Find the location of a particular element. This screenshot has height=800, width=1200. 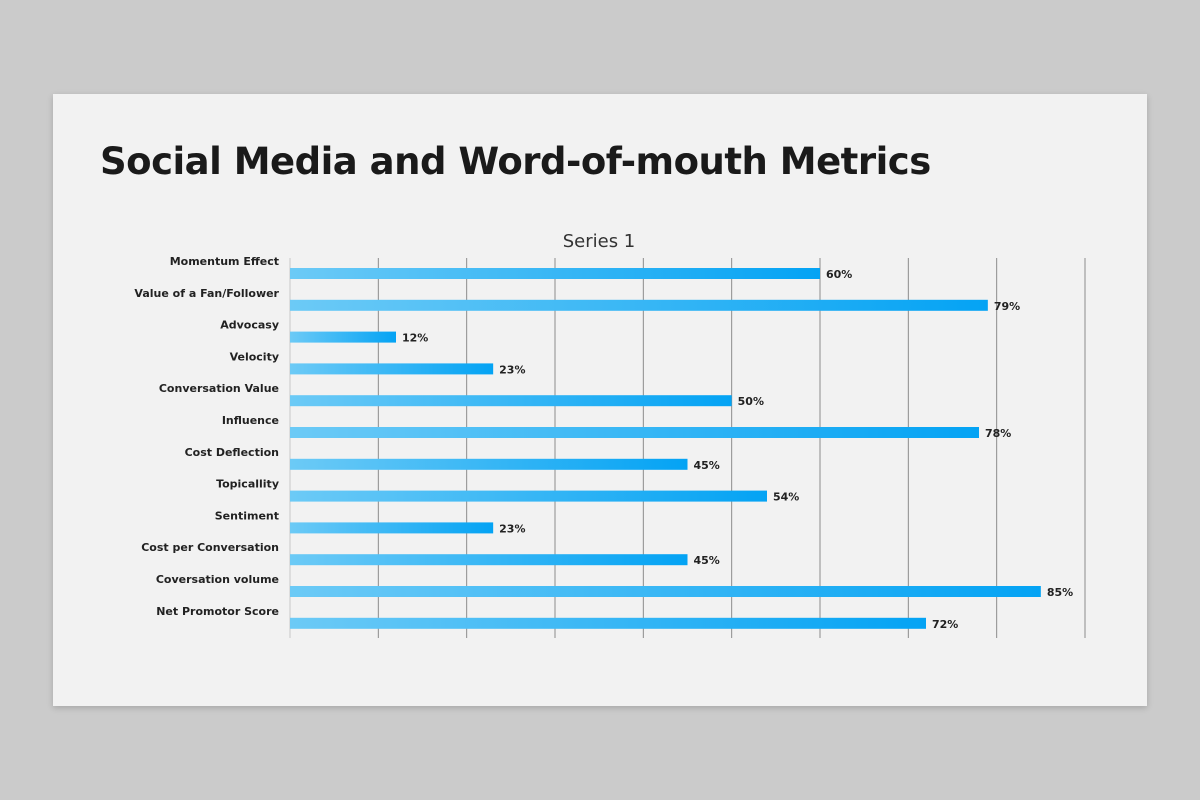

category-label: Conversation Value is located at coordinates (219, 388).